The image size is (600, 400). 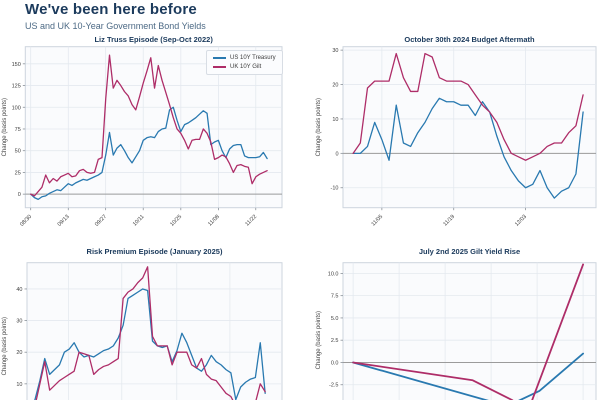 I want to click on us-line-swatch, so click(x=219, y=58).